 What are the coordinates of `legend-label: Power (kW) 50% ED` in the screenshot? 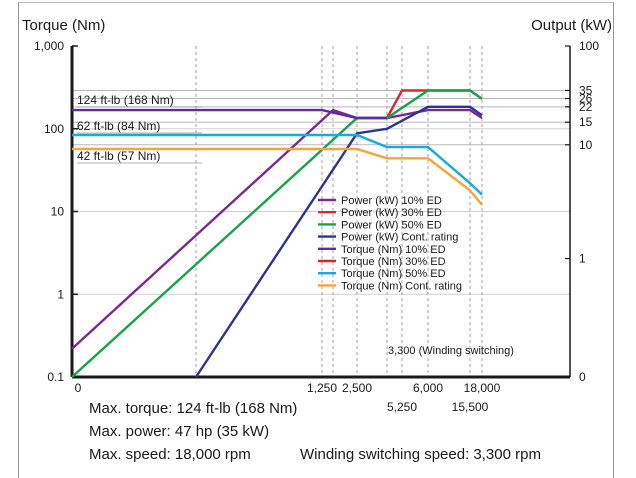 It's located at (391, 225).